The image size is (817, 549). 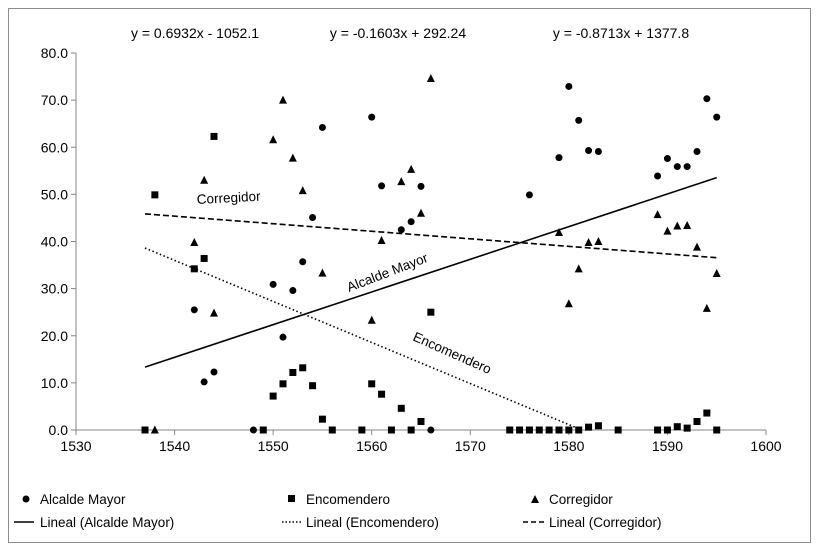 What do you see at coordinates (74, 499) in the screenshot?
I see `legend-item-alcalde-mayor: Alcalde Mayor` at bounding box center [74, 499].